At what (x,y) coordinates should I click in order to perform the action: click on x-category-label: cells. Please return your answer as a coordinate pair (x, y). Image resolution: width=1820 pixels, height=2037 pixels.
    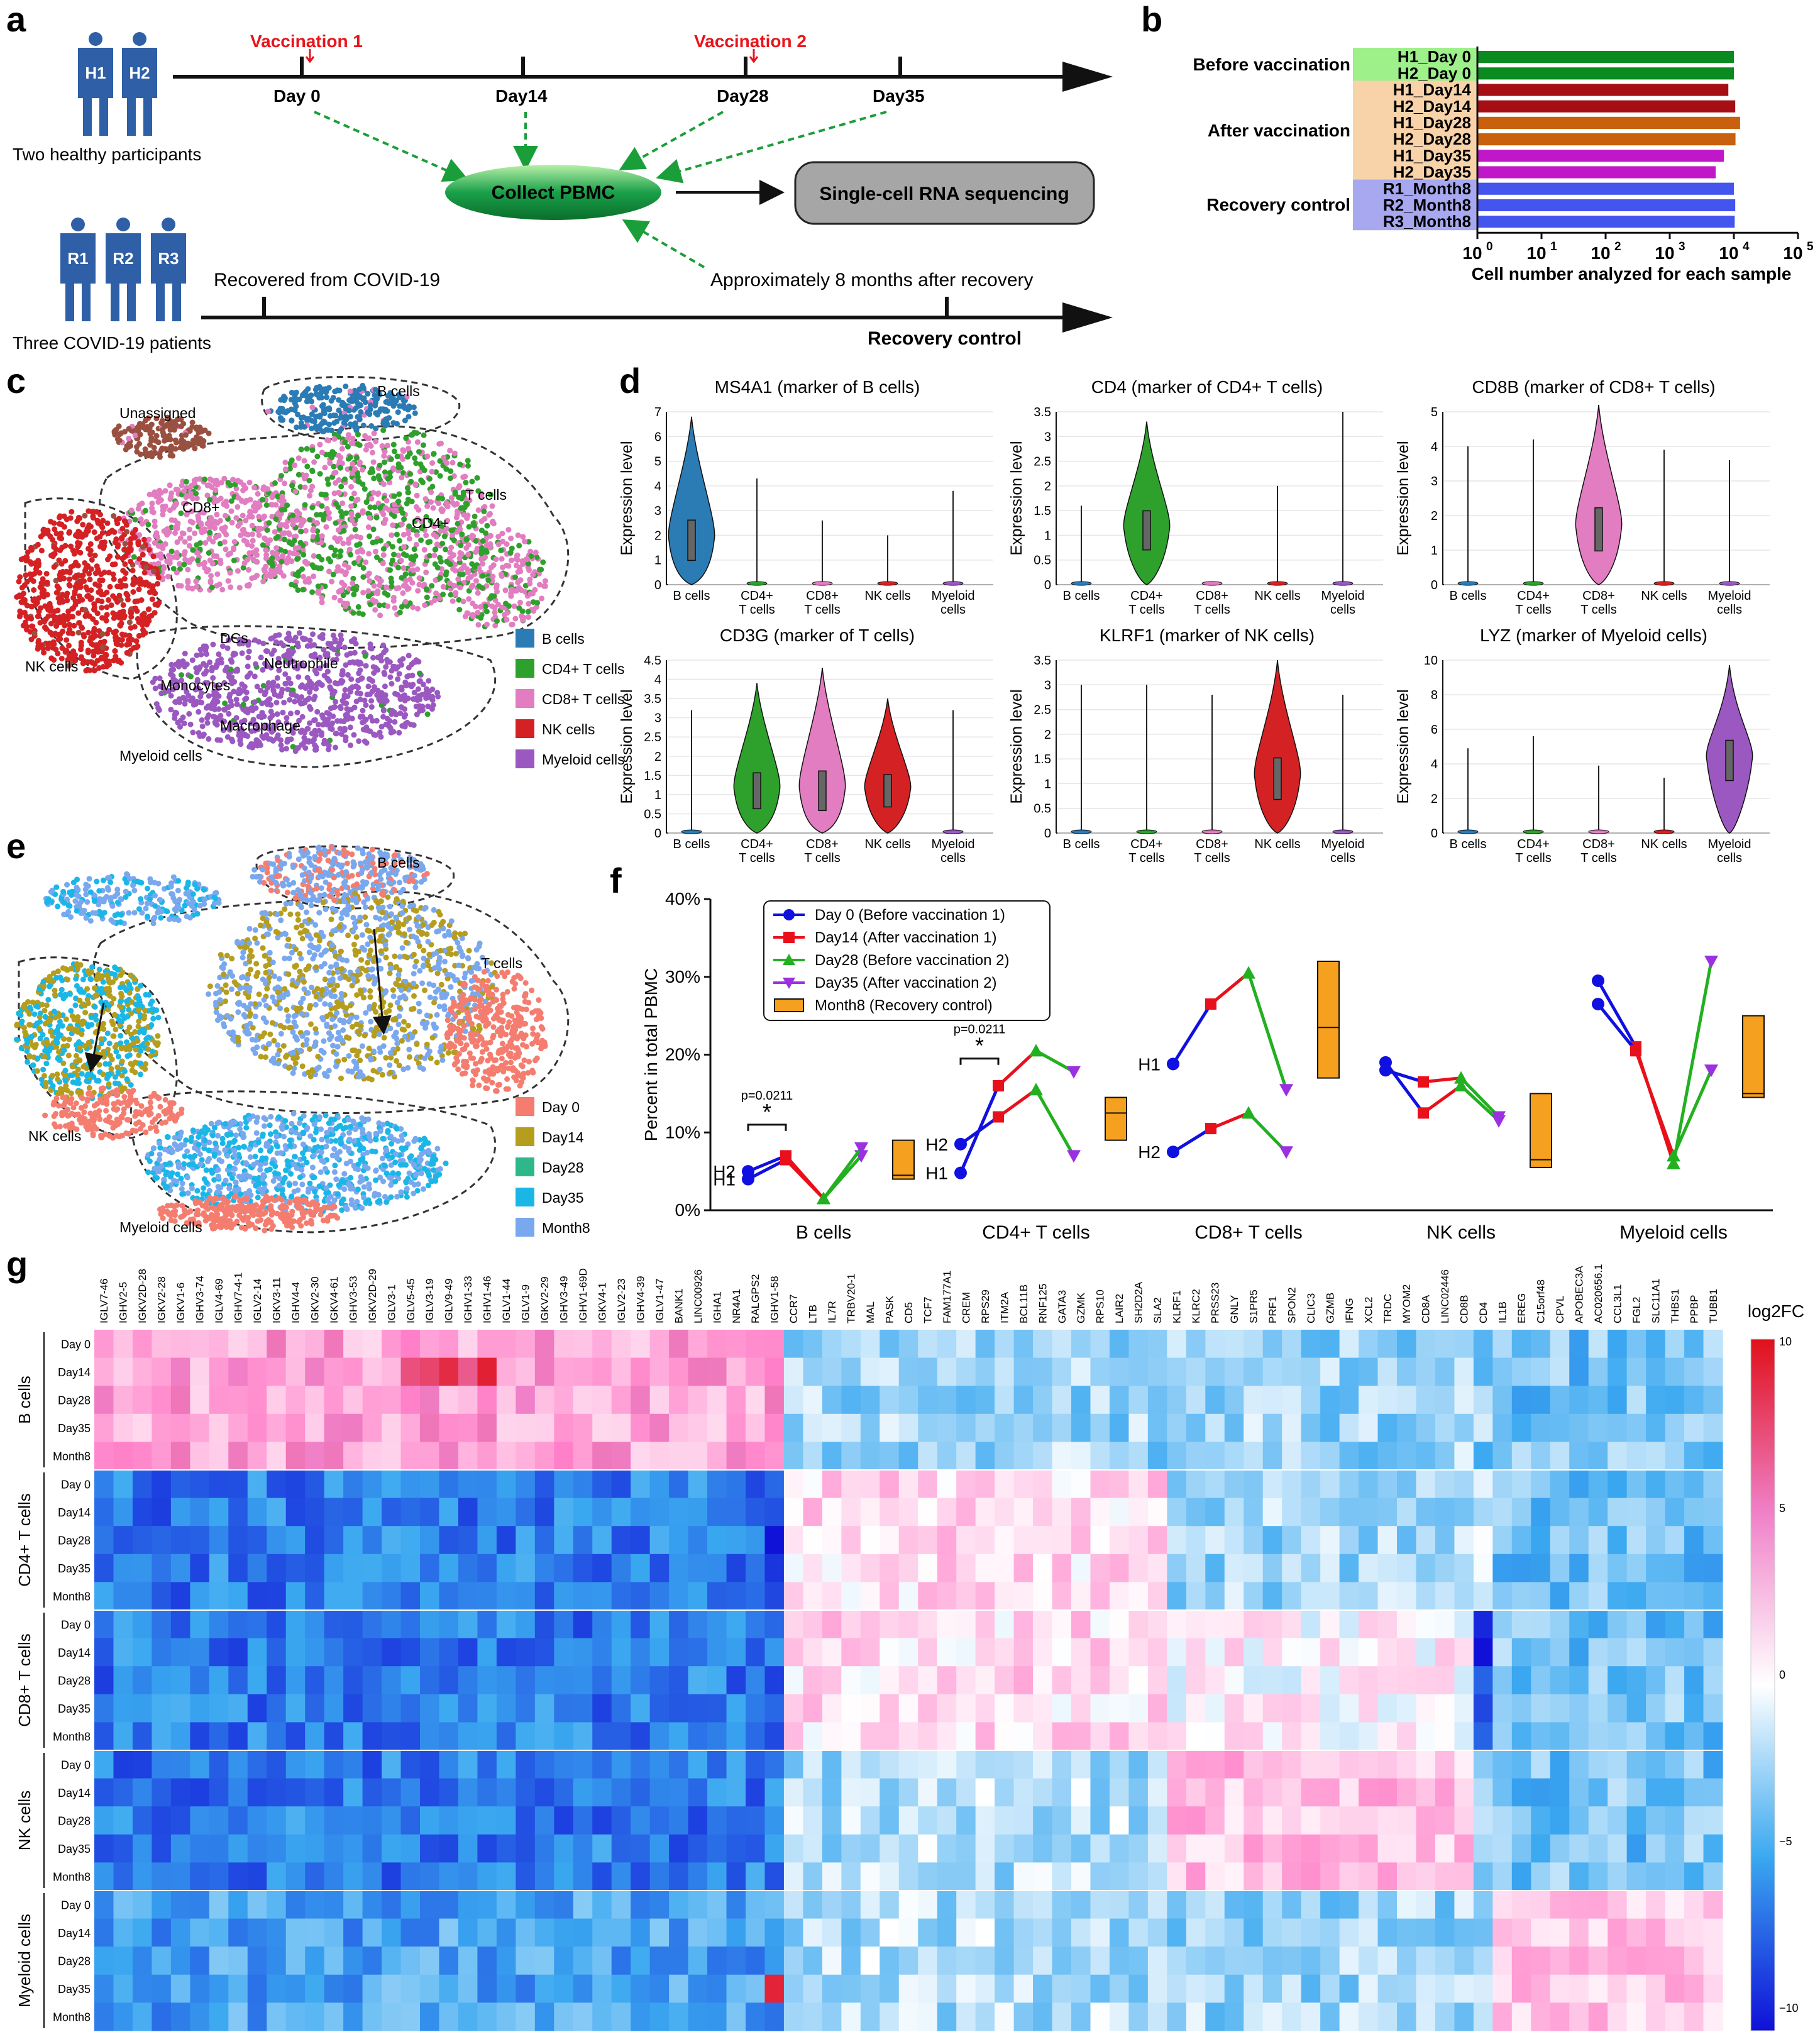
    Looking at the image, I should click on (1342, 858).